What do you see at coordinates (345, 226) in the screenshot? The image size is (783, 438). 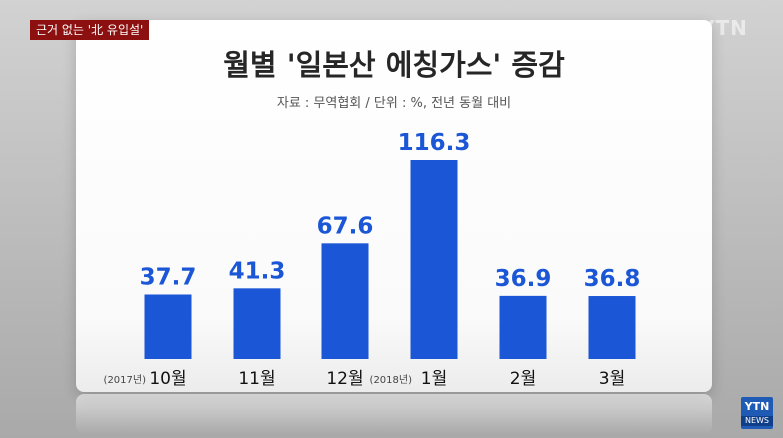 I see `bar-value-label-3: 67.6` at bounding box center [345, 226].